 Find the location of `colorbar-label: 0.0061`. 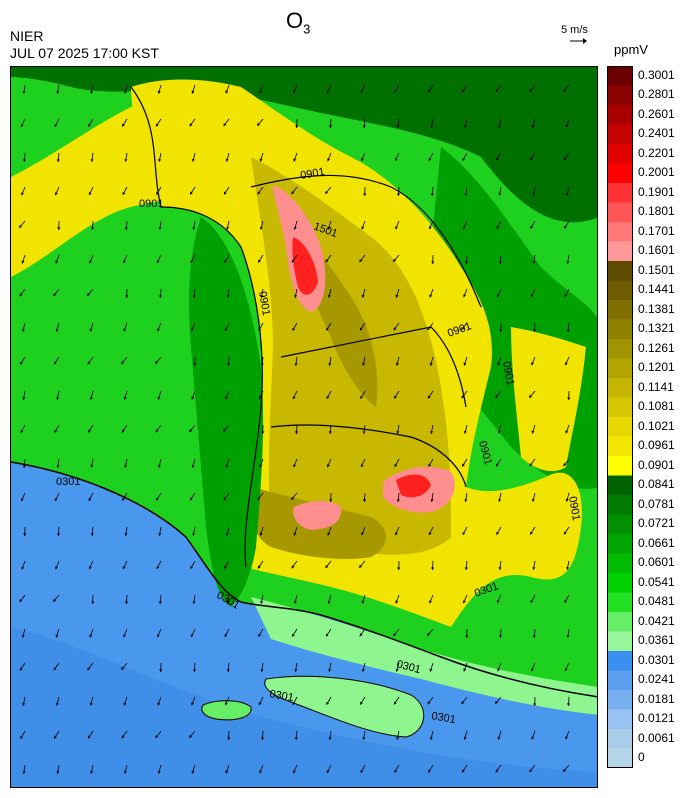

colorbar-label: 0.0061 is located at coordinates (656, 737).